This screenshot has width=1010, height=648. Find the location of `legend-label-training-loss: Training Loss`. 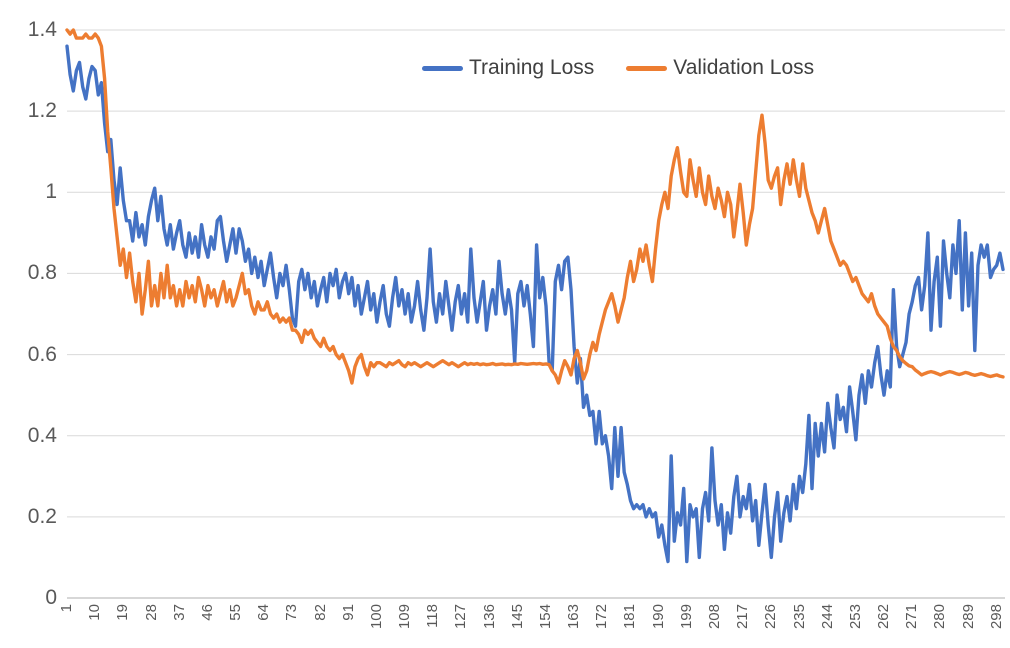

legend-label-training-loss: Training Loss is located at coordinates (532, 67).